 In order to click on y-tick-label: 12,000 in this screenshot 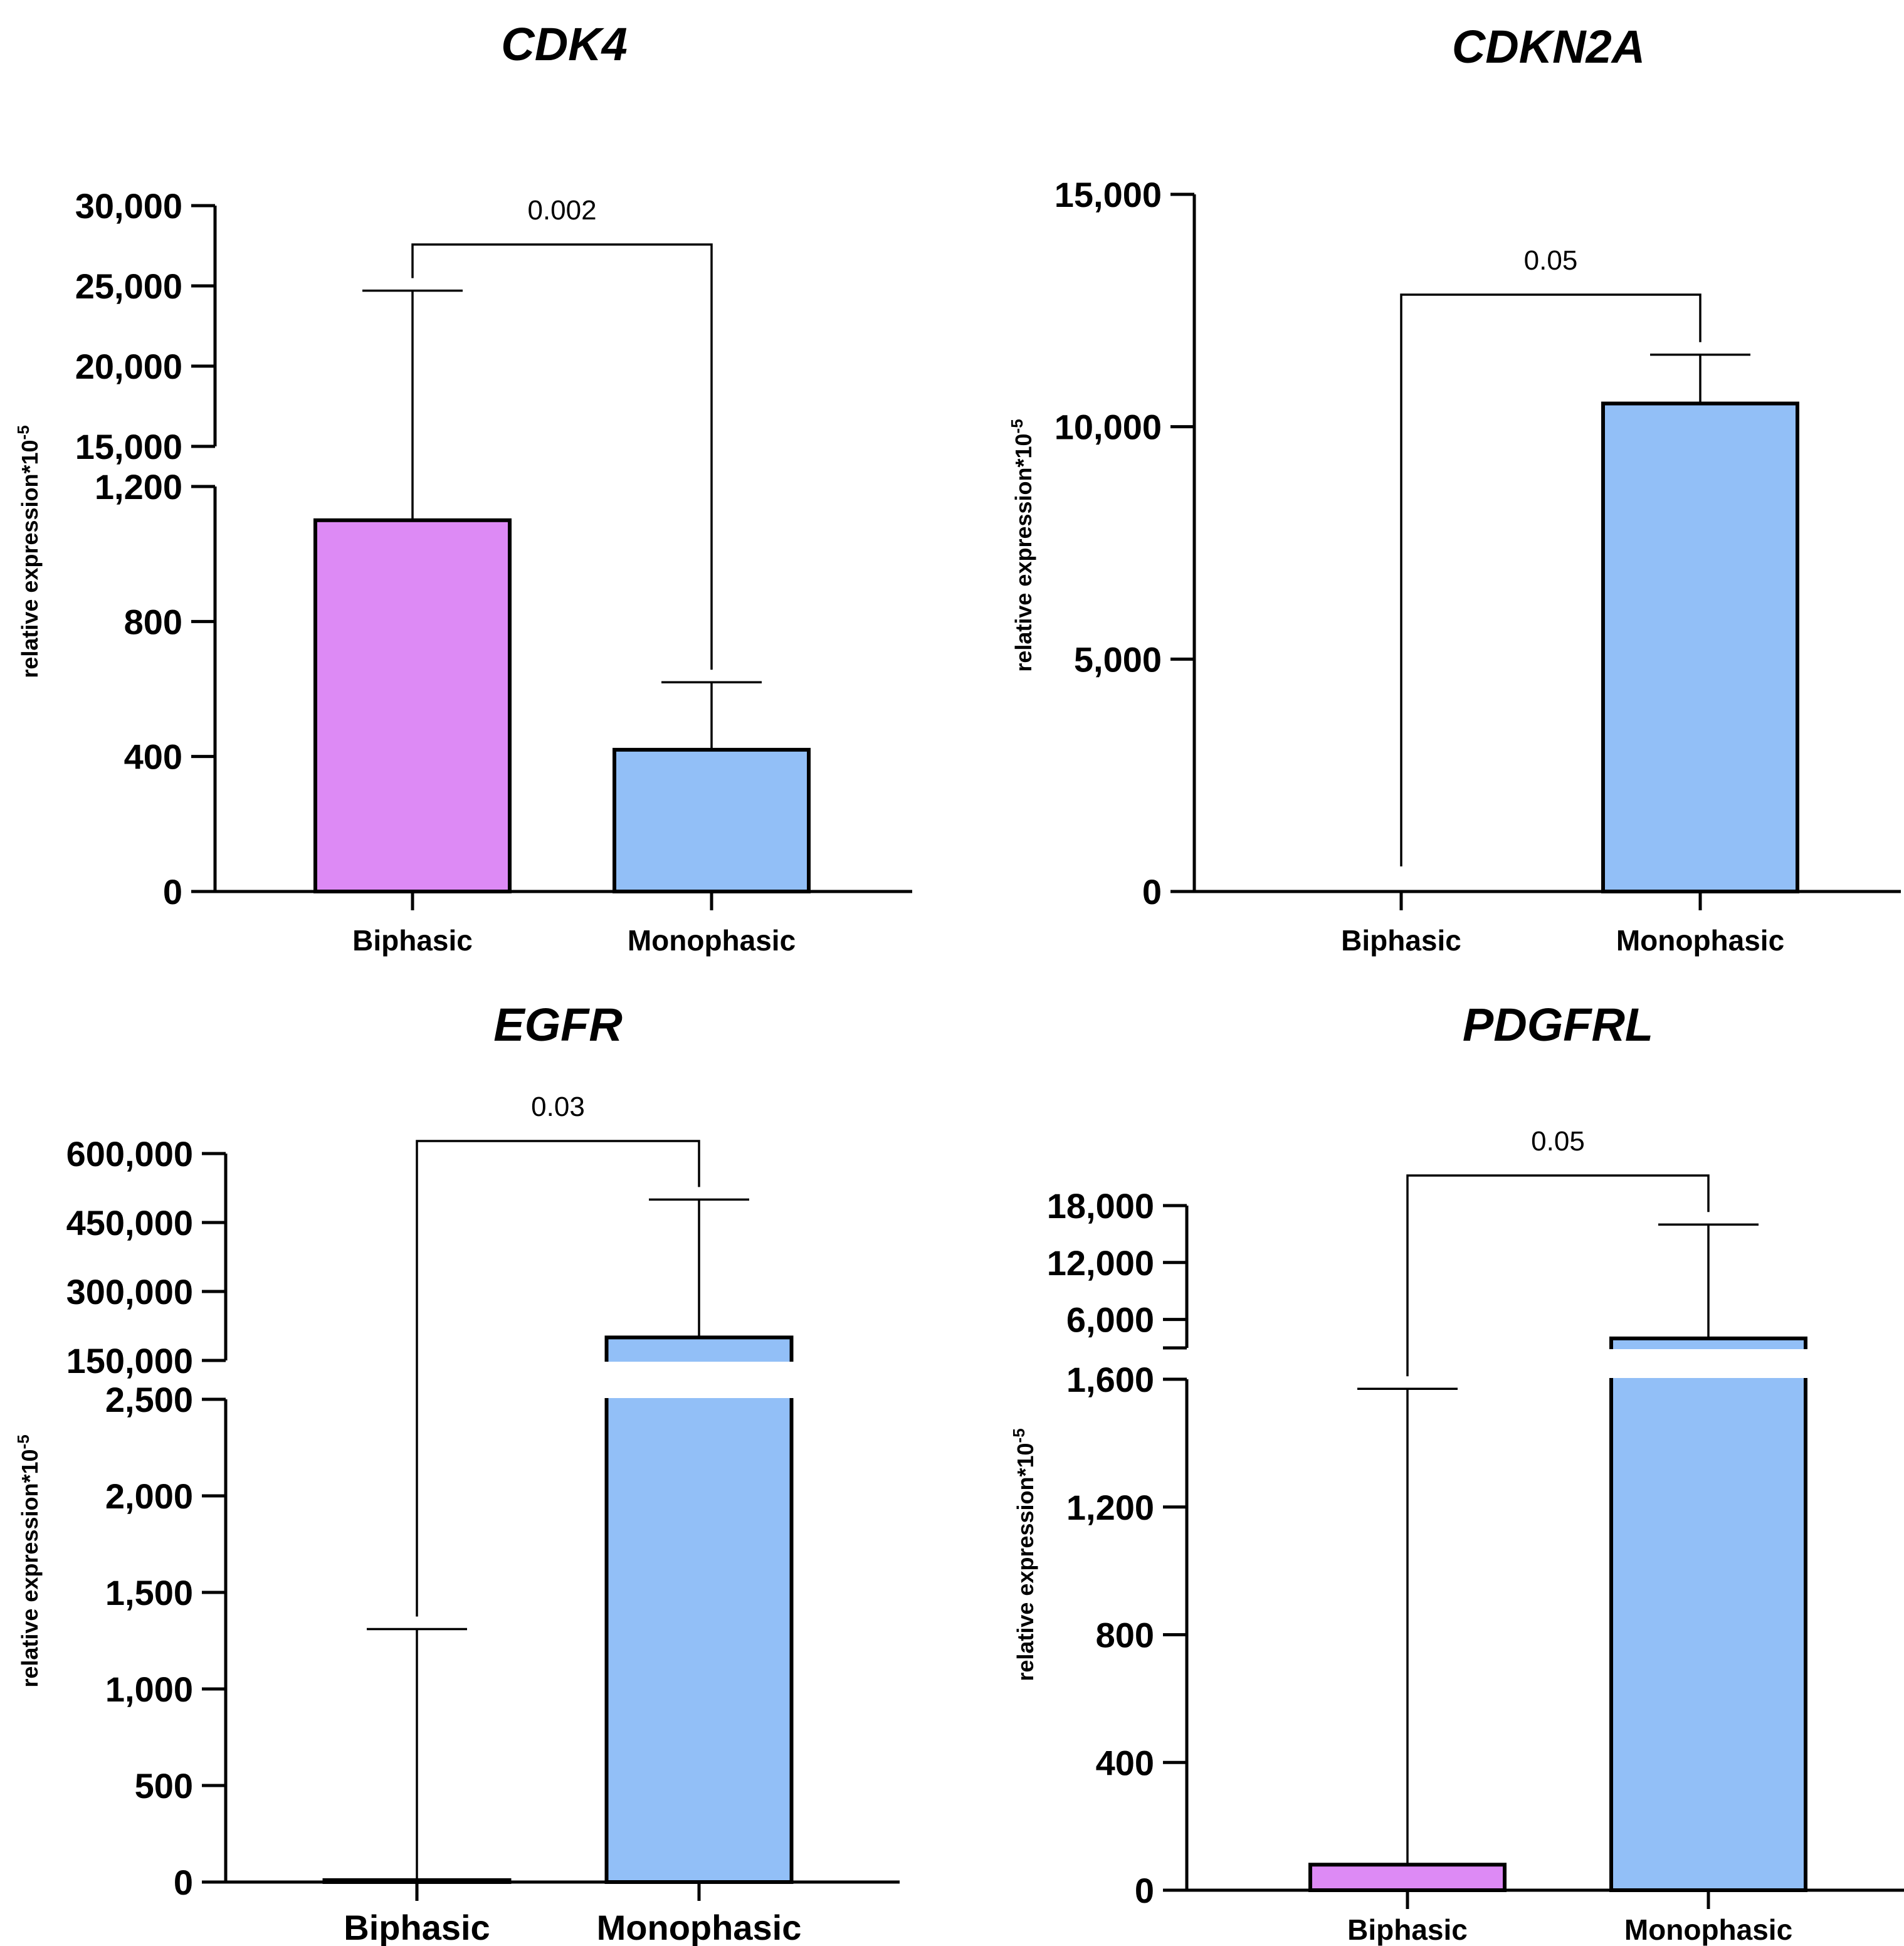, I will do `click(1100, 1263)`.